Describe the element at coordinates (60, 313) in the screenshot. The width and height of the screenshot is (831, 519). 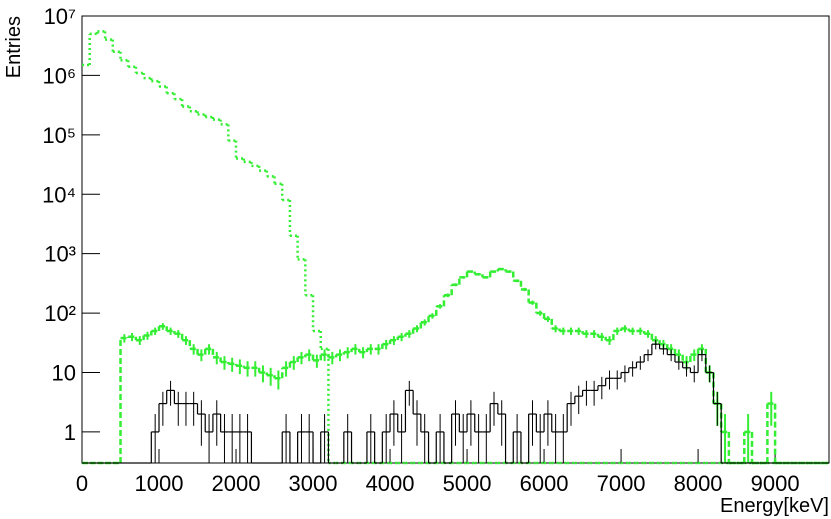
I see `y-tick-label: 10²` at that location.